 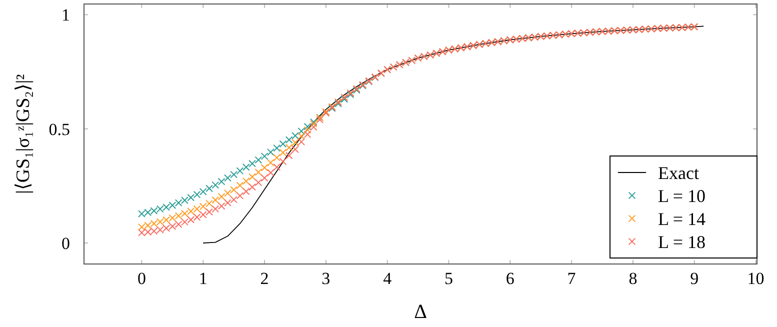 What do you see at coordinates (571, 278) in the screenshot?
I see `x-tick-label: 7` at bounding box center [571, 278].